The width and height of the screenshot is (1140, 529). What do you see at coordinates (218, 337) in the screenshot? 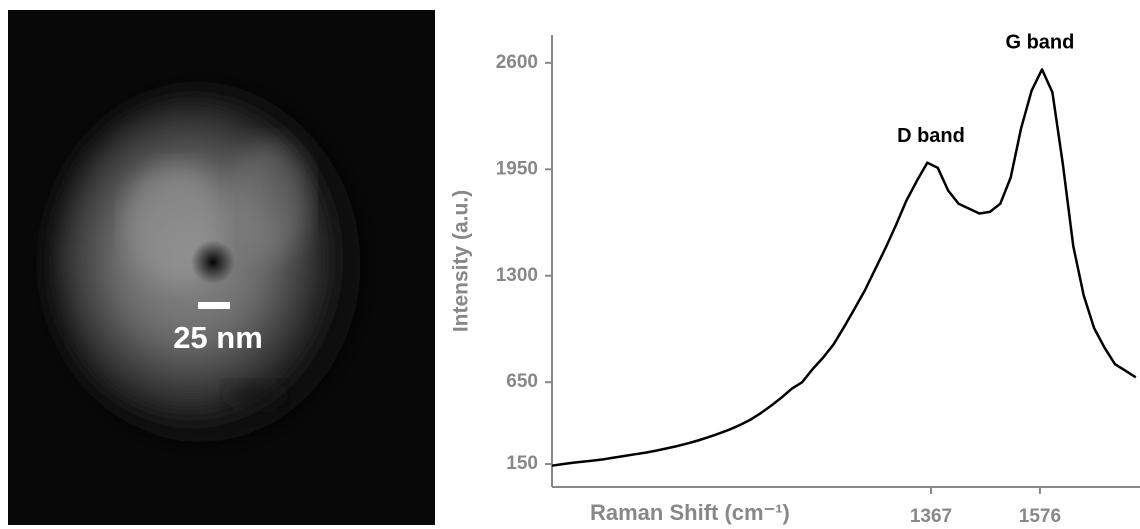
I see `scale-bar-label: 25 nm` at bounding box center [218, 337].